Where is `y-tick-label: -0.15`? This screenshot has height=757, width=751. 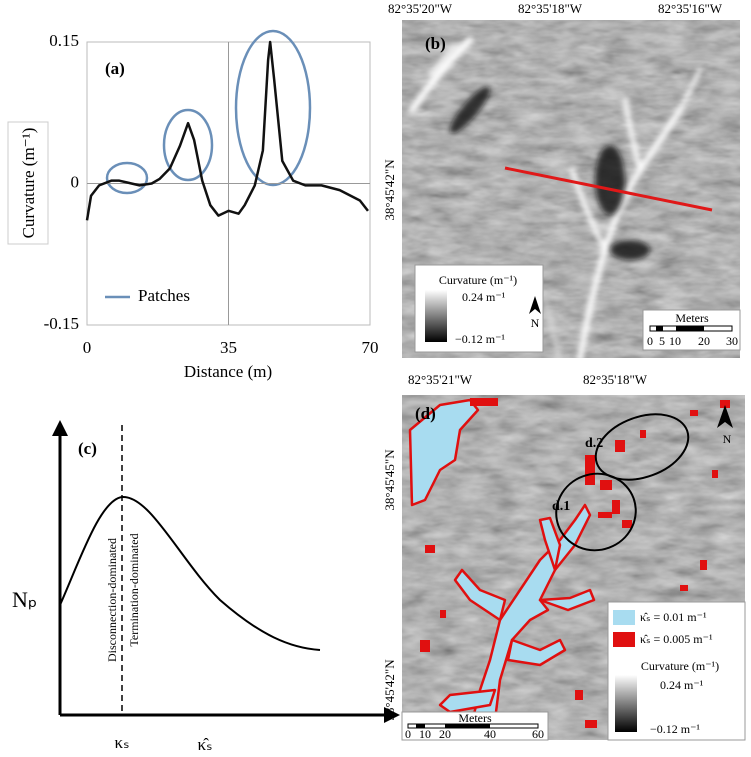 y-tick-label: -0.15 is located at coordinates (61, 323).